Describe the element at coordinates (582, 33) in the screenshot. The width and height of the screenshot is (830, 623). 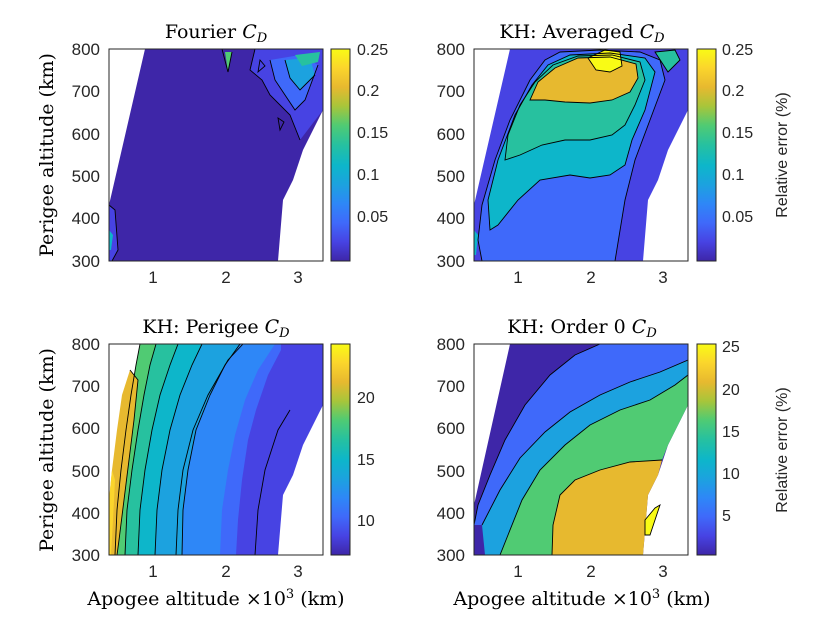
I see `panel-title: KH: Averaged CD` at that location.